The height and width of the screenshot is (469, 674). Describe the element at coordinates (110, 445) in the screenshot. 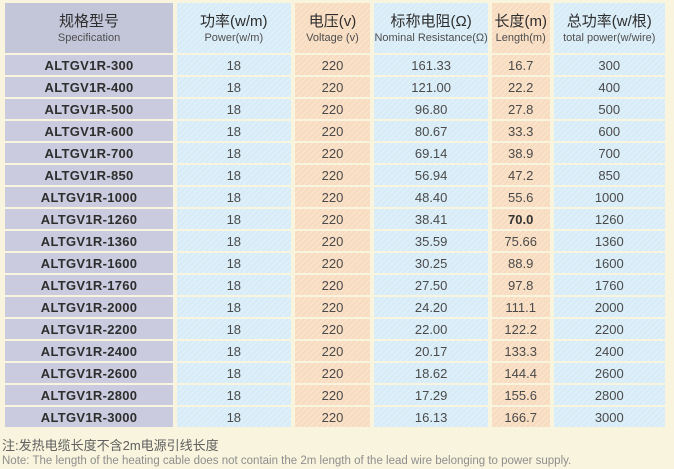

I see `note-zh: 注:发热电缆长度不含2m电源引线长度` at that location.